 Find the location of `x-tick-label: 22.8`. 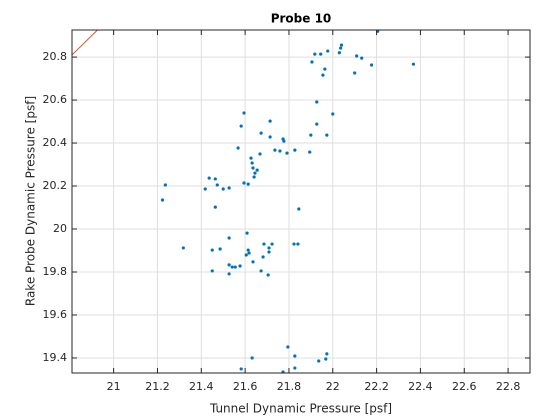

x-tick-label: 22.8 is located at coordinates (508, 386).